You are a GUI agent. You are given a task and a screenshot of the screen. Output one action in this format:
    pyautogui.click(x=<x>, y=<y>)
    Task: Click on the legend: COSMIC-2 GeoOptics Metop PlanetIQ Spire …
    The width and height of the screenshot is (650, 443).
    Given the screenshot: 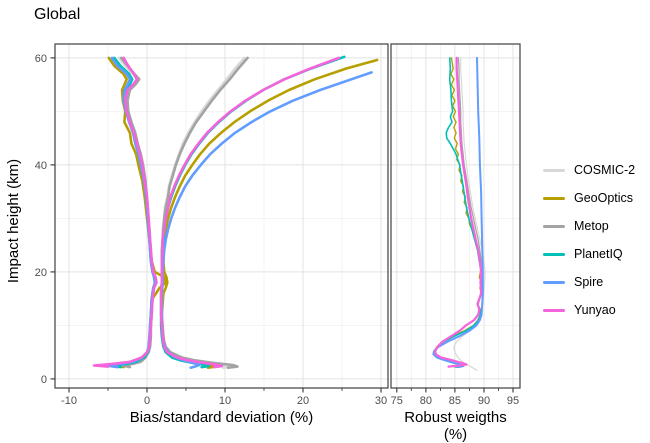 What is the action you would take?
    pyautogui.click(x=589, y=240)
    